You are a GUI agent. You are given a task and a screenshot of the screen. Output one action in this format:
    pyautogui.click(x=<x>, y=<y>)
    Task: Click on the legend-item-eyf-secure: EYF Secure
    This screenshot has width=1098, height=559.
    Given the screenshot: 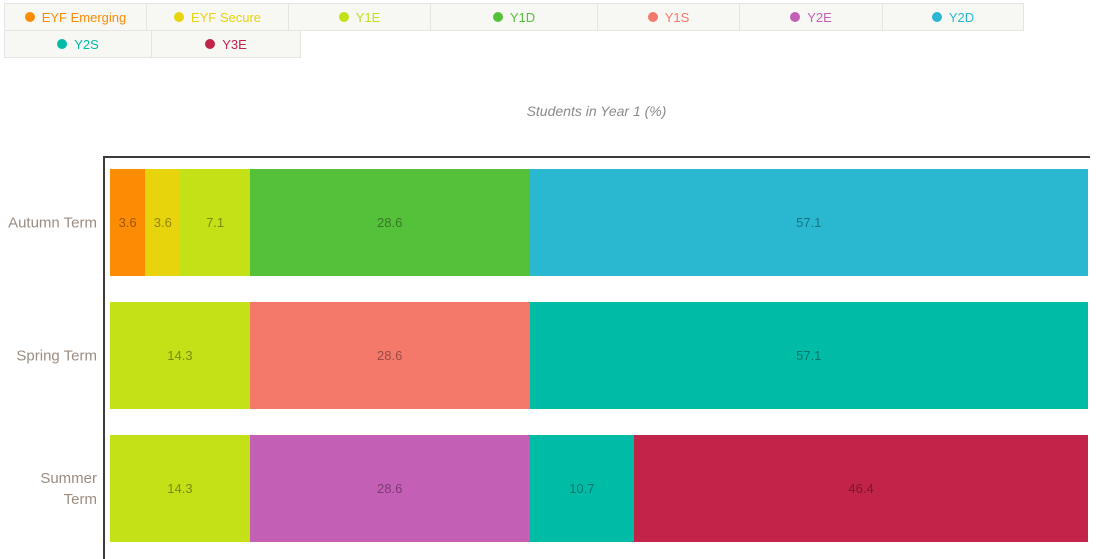 What is the action you would take?
    pyautogui.click(x=217, y=17)
    